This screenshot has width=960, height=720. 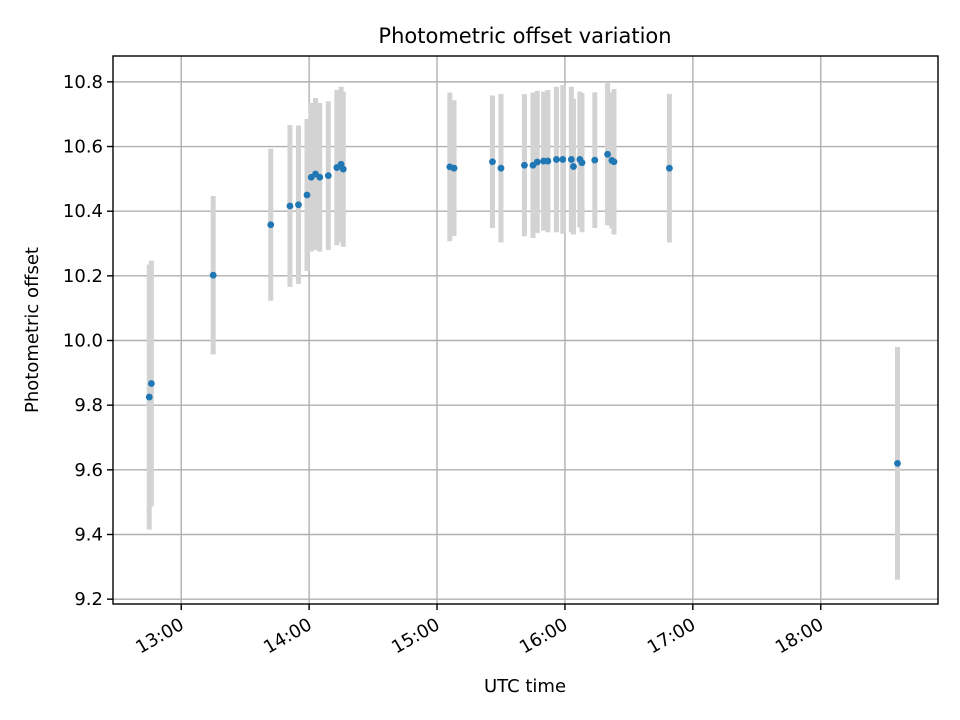 I want to click on y-axis-ticks: 9.2 9.4 9.6 9.8 10.0 10.2 10.4 10.6 10.8, so click(x=88, y=341).